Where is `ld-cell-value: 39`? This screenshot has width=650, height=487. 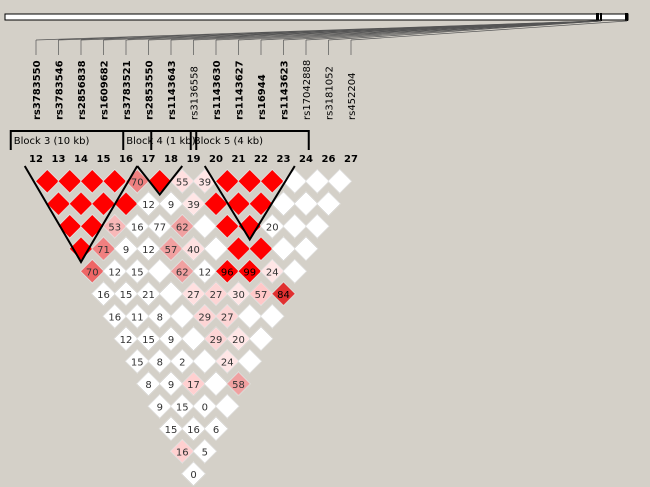
ld-cell-value: 39 is located at coordinates (193, 205).